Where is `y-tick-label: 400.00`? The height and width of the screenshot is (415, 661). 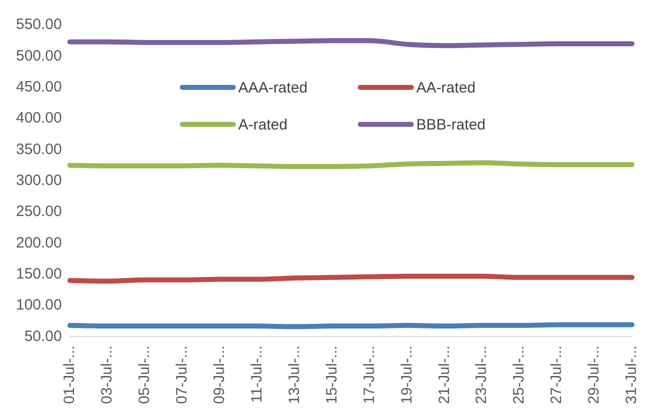 y-tick-label: 400.00 is located at coordinates (39, 118).